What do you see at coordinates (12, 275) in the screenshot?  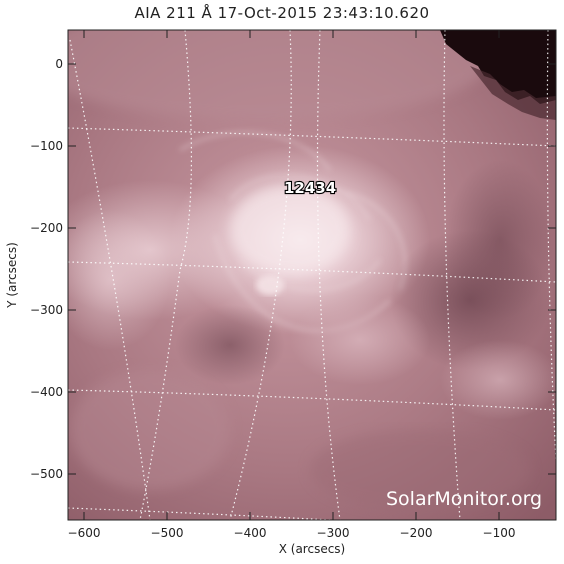 I see `y-axis-title: Y (arcsecs)` at bounding box center [12, 275].